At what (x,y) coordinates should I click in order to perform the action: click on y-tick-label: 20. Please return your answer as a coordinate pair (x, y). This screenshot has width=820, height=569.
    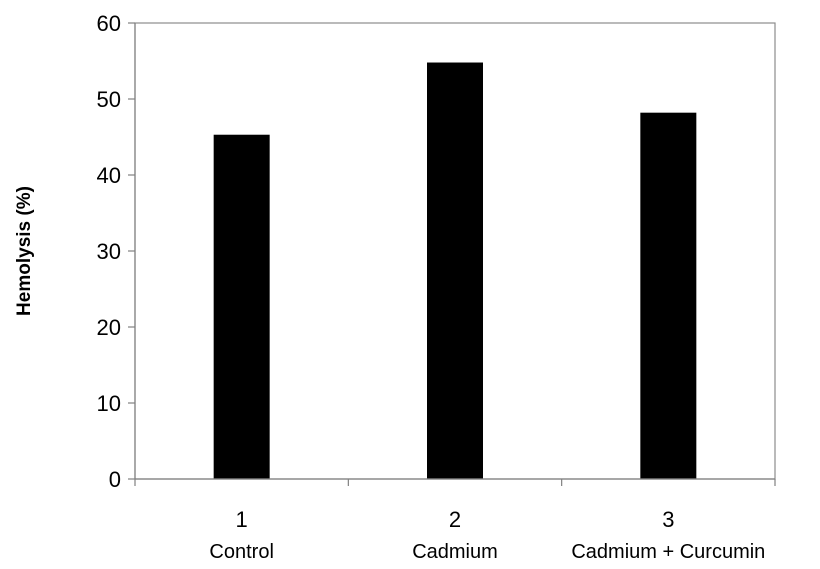
    Looking at the image, I should click on (109, 327).